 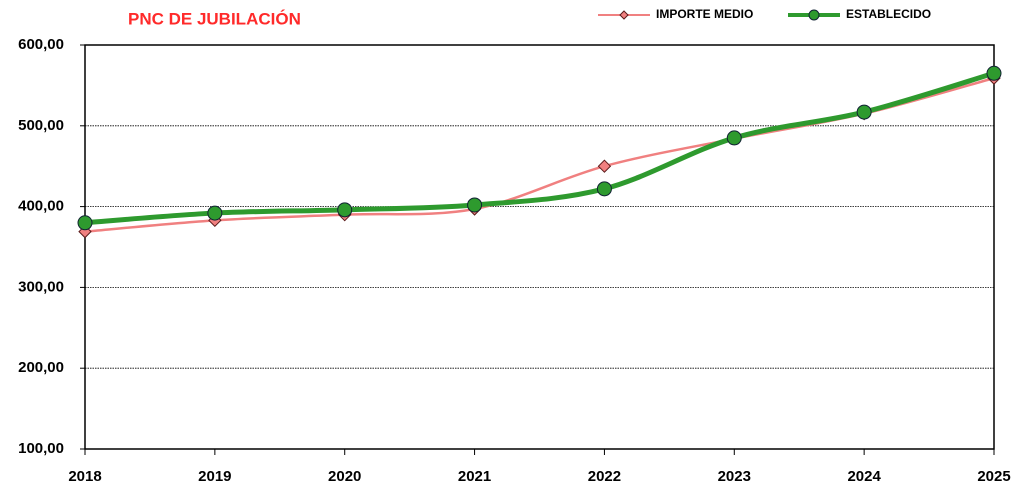 What do you see at coordinates (214, 476) in the screenshot?
I see `x-tick-label: 2019` at bounding box center [214, 476].